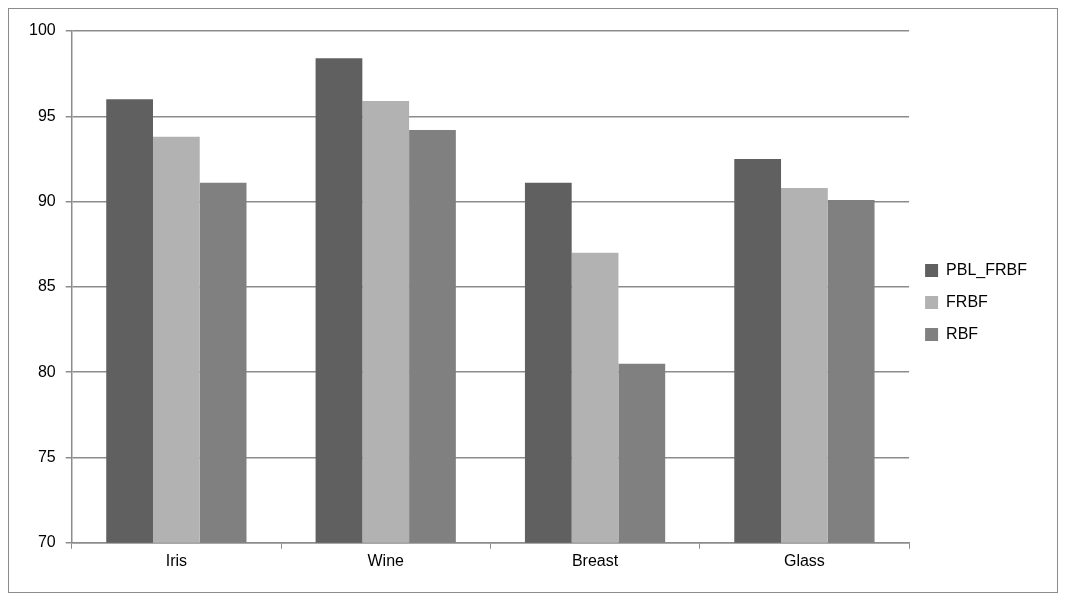  I want to click on legend-label: RBF, so click(962, 333).